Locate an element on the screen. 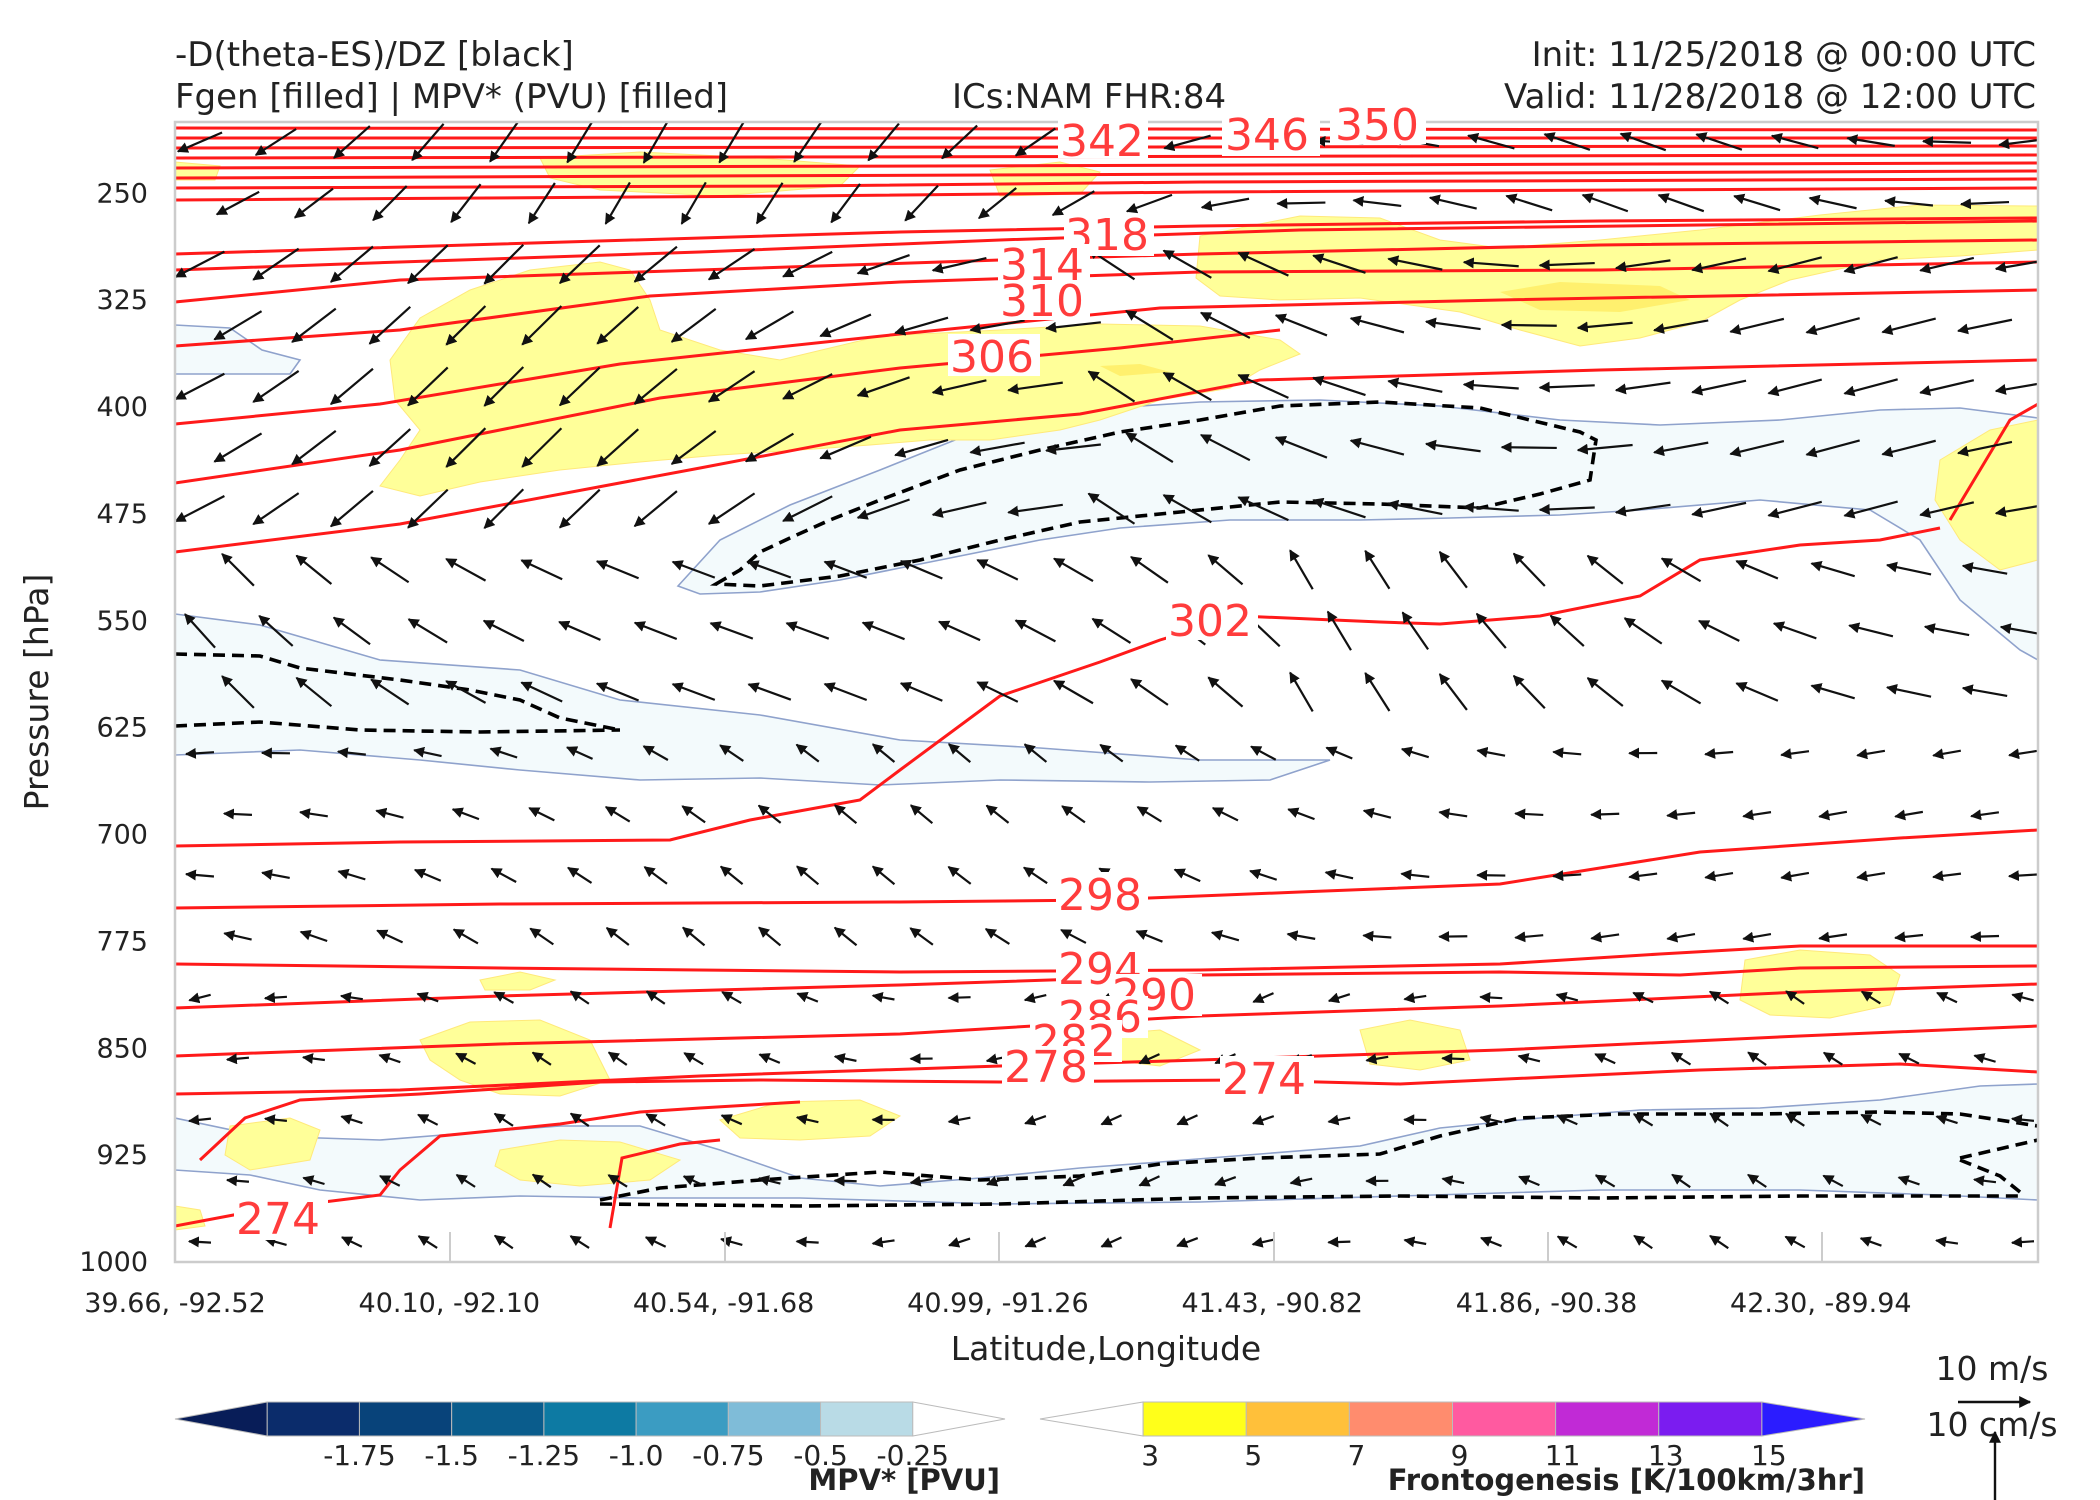 This screenshot has height=1500, width=2100. mpv-colorbar: -1.75 -1.5 -1.25 -1.0 -0.75 -0.5 -0.25 is located at coordinates (590, 1436).